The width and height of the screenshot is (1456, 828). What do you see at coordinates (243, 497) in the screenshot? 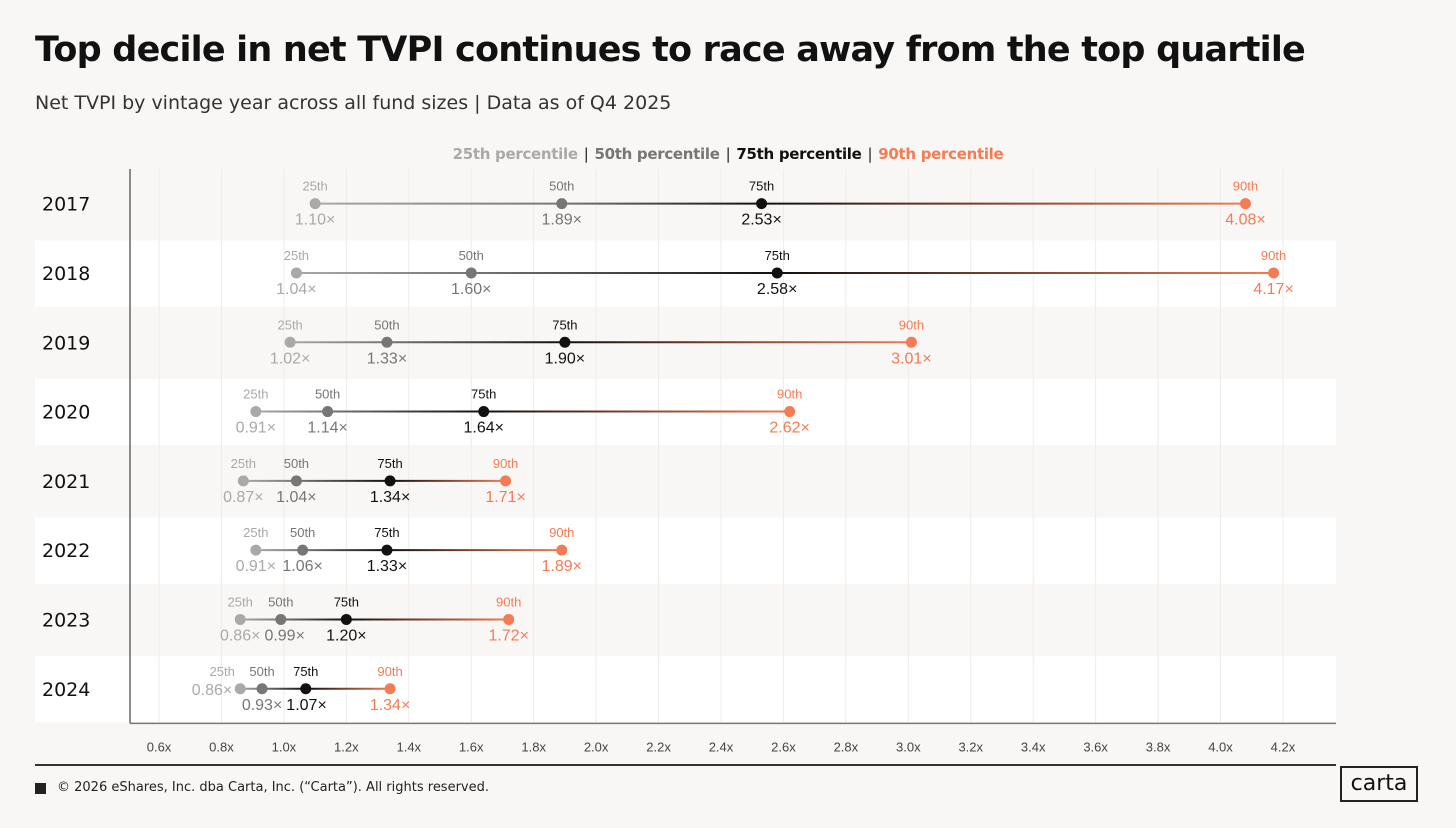
I see `value-label: 0.87×` at bounding box center [243, 497].